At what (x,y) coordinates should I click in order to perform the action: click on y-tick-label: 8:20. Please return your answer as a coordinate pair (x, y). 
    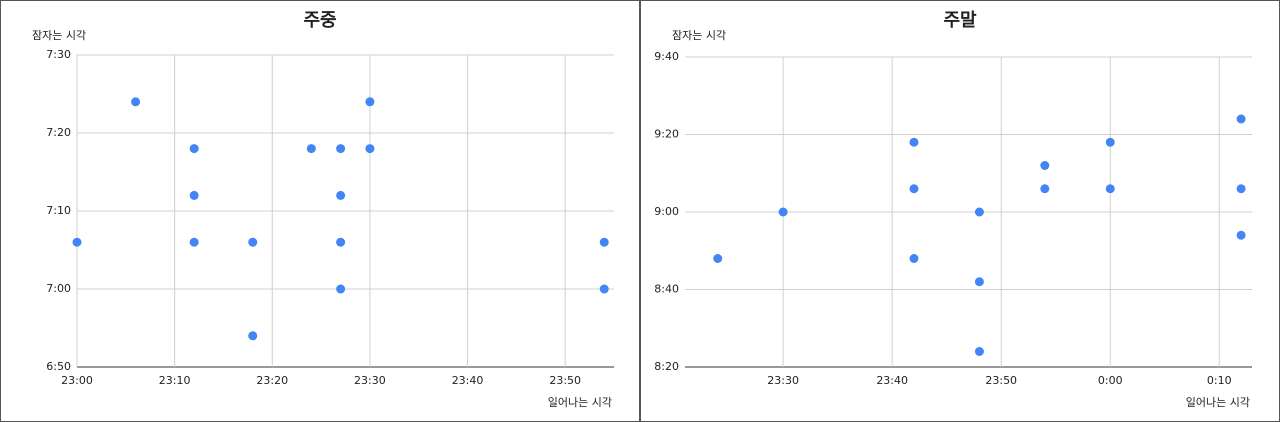
    Looking at the image, I should click on (666, 366).